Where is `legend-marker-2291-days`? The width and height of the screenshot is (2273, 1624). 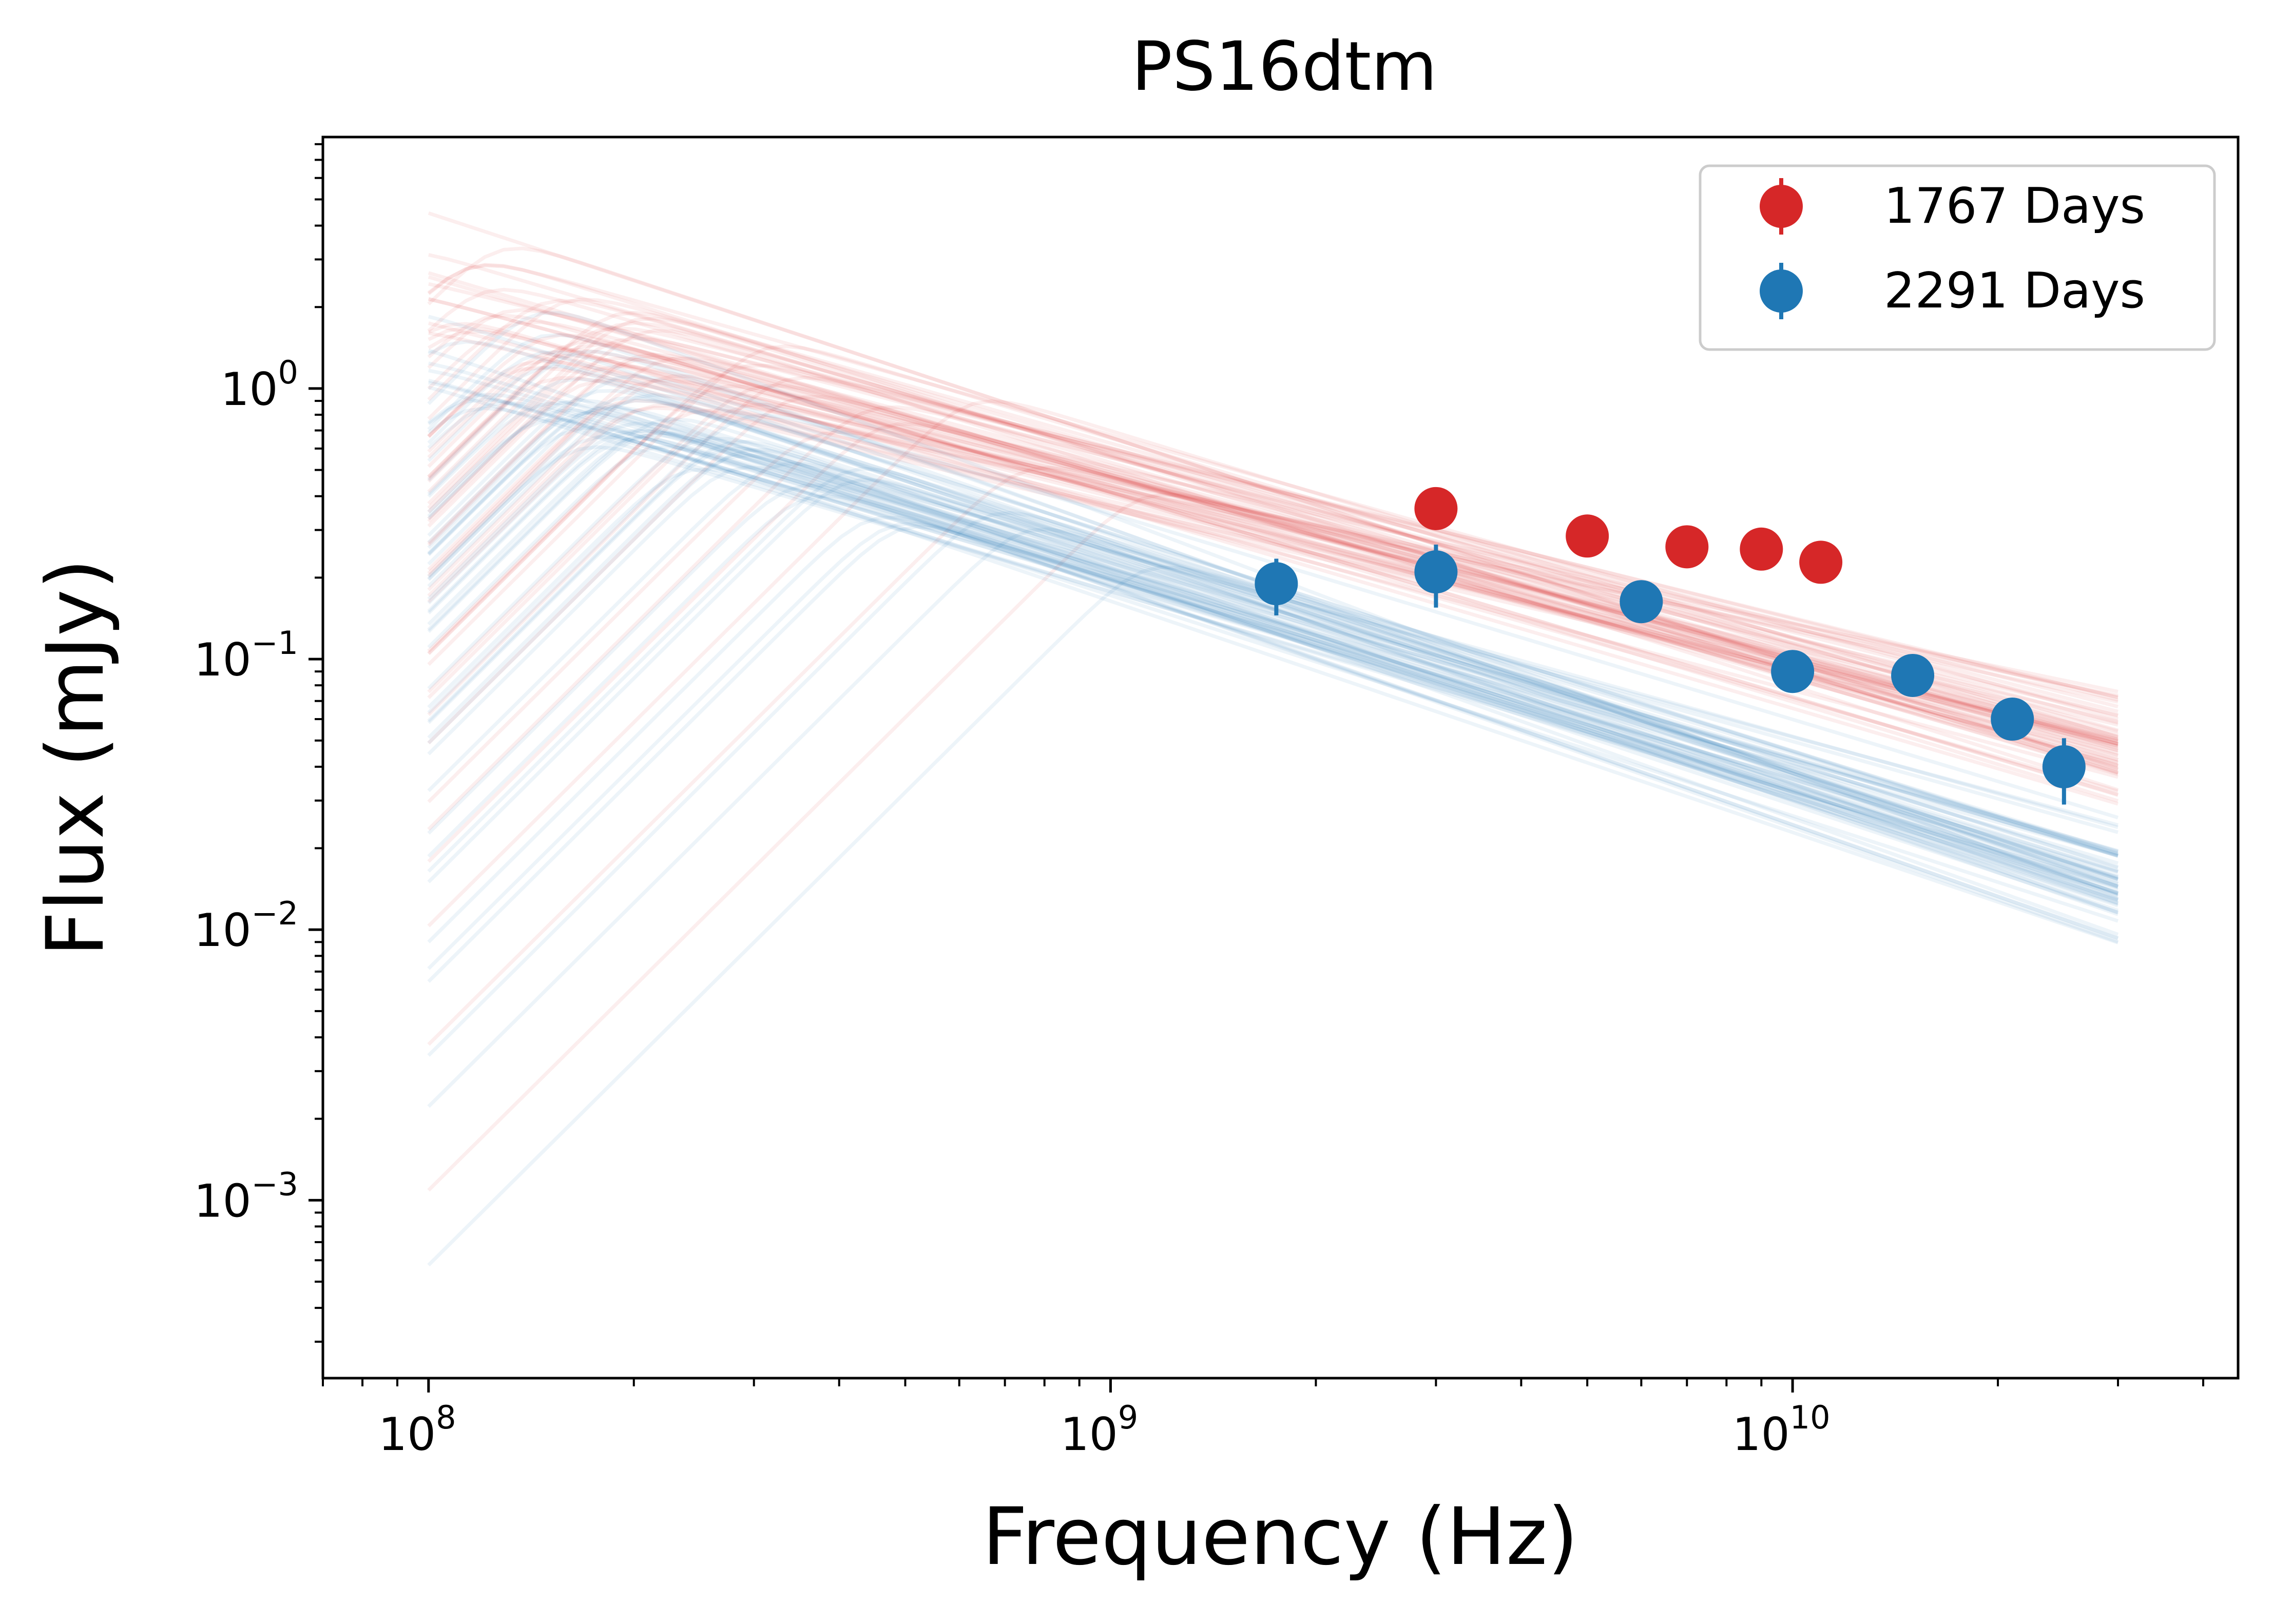
legend-marker-2291-days is located at coordinates (1781, 291).